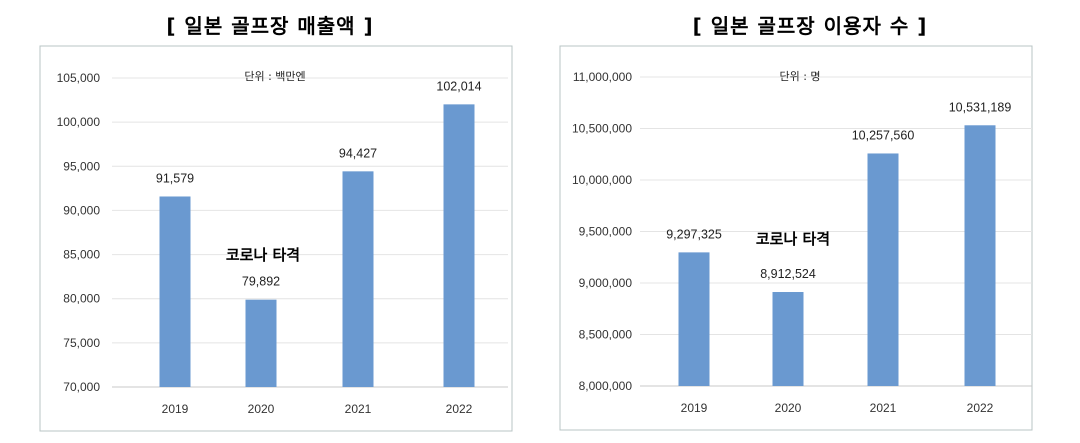 This screenshot has height=443, width=1080. What do you see at coordinates (980, 107) in the screenshot?
I see `data-label: 10,531,189` at bounding box center [980, 107].